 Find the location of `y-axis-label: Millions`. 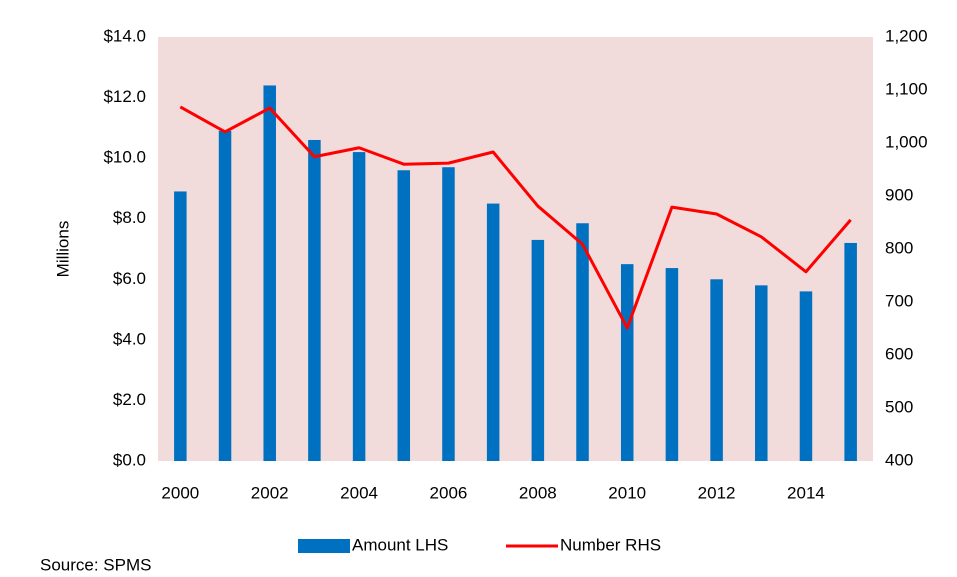

y-axis-label: Millions is located at coordinates (62, 249).